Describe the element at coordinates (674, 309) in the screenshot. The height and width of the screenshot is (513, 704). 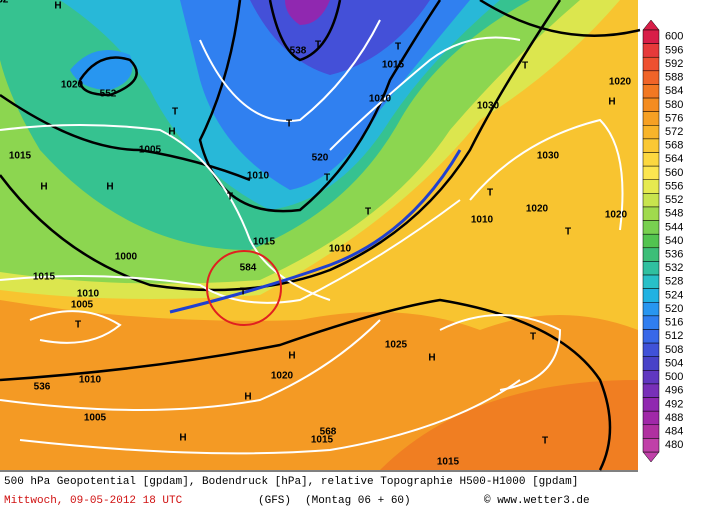
I see `colorbar-label: 520` at that location.